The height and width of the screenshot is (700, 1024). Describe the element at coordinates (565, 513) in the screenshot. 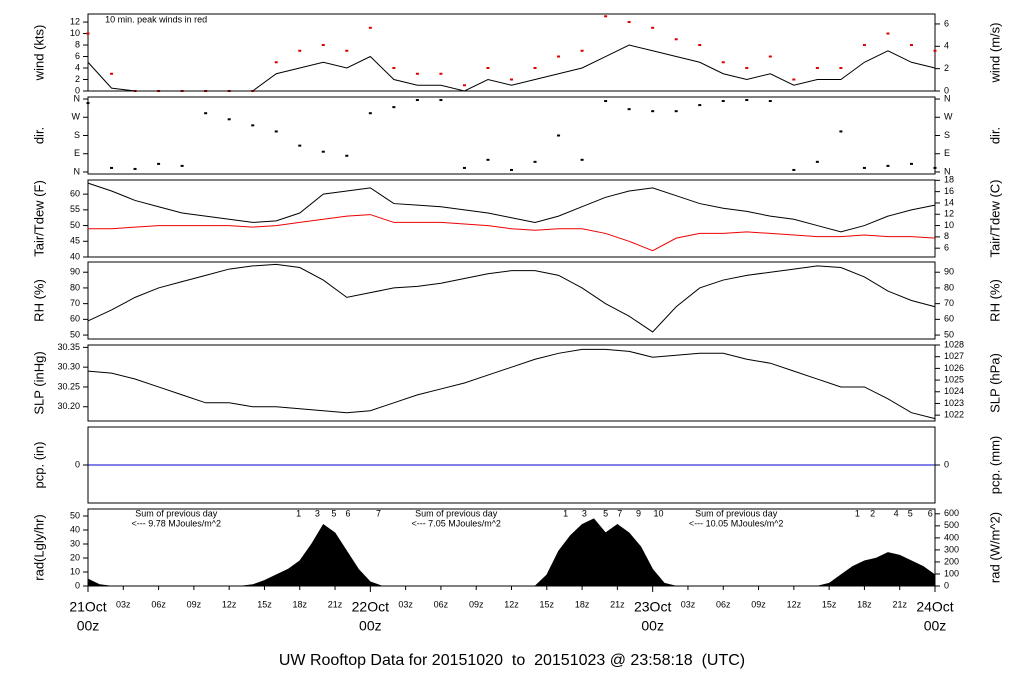

I see `hour-label: 1` at that location.